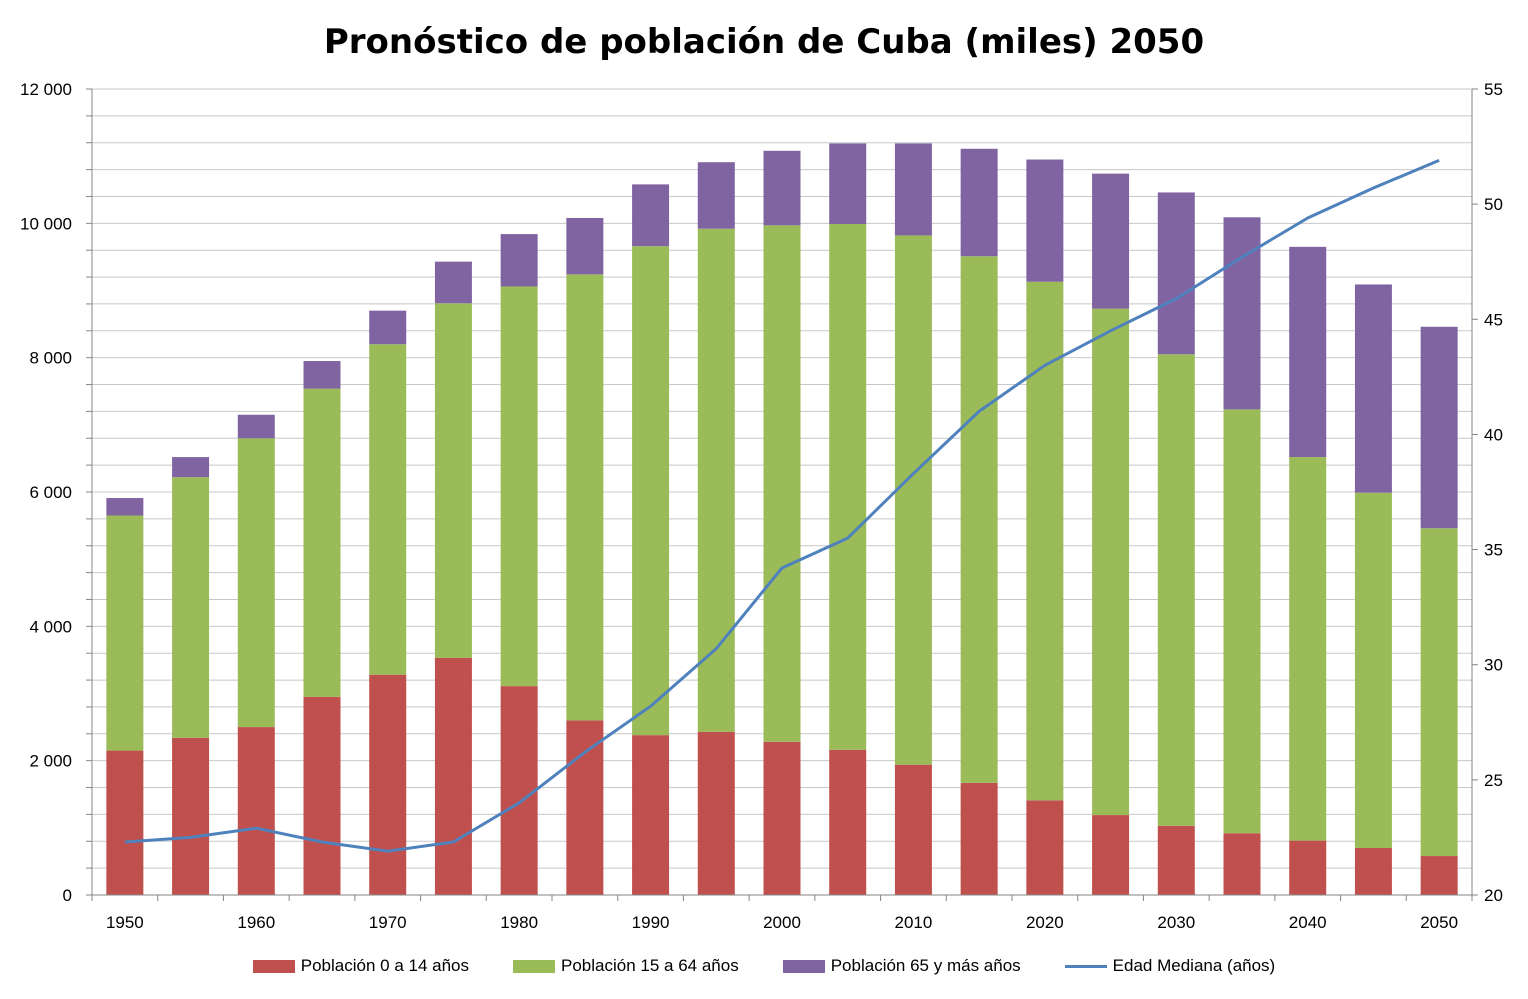  Describe the element at coordinates (1045, 220) in the screenshot. I see `bar-2020-s2` at that location.